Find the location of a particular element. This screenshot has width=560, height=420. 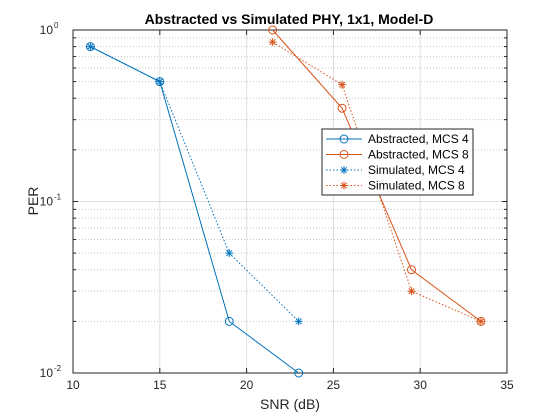

x-axis-label: SNR (dB) is located at coordinates (290, 404).